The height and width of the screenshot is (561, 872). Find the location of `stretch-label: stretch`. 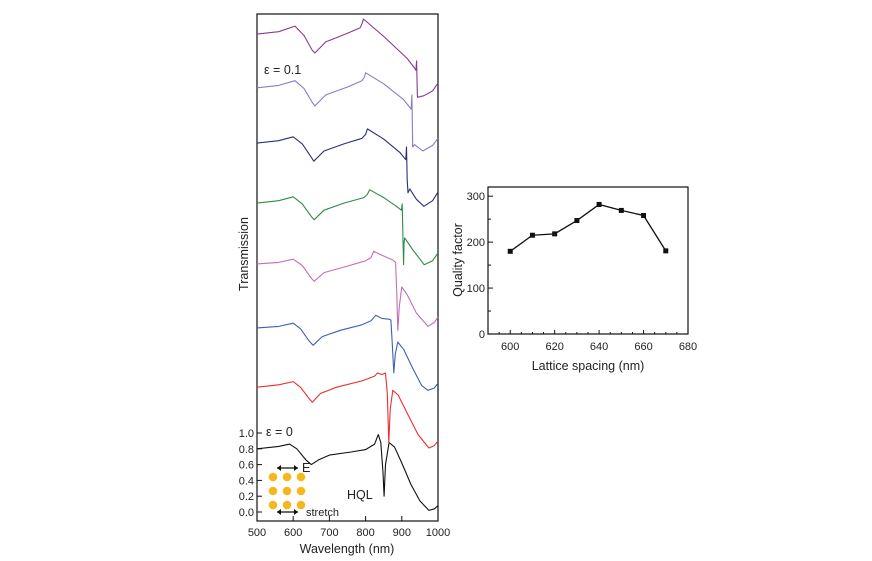

stretch-label: stretch is located at coordinates (322, 513).